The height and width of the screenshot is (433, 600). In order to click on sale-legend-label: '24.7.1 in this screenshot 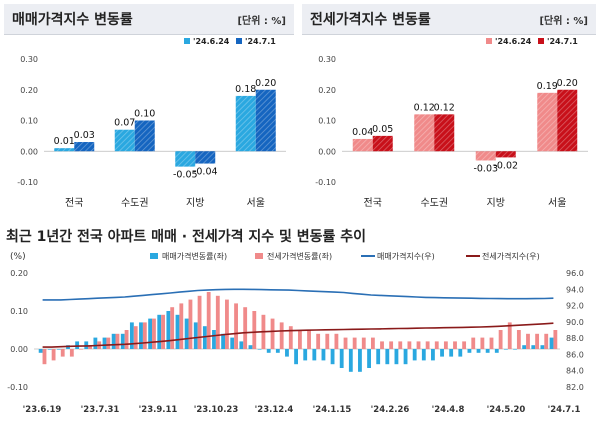, I will do `click(260, 41)`.